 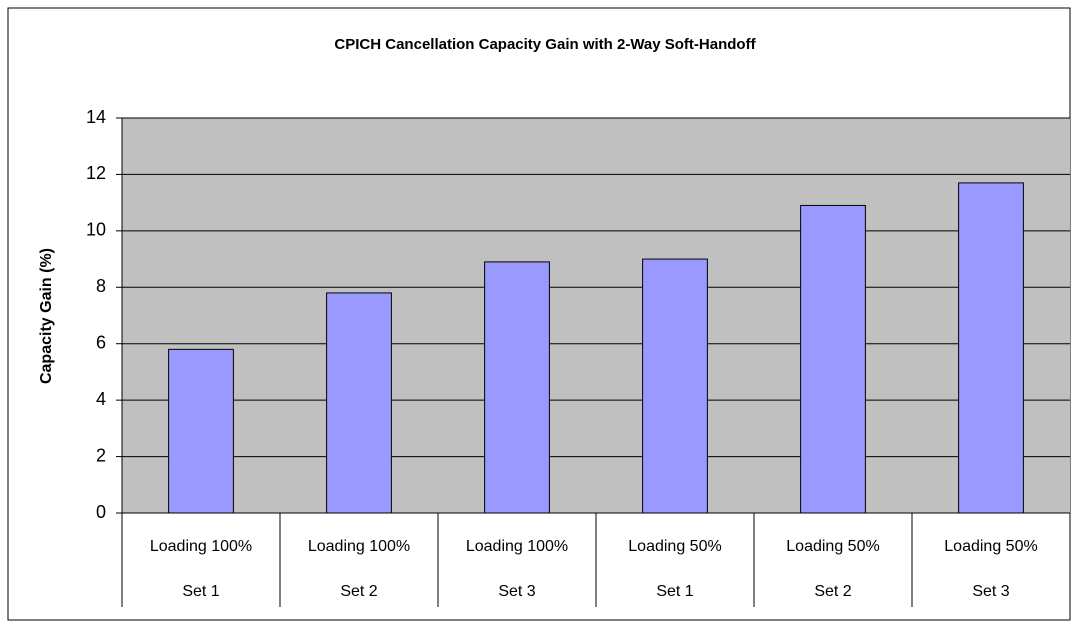 I want to click on y-tick-label: 6, so click(x=101, y=342).